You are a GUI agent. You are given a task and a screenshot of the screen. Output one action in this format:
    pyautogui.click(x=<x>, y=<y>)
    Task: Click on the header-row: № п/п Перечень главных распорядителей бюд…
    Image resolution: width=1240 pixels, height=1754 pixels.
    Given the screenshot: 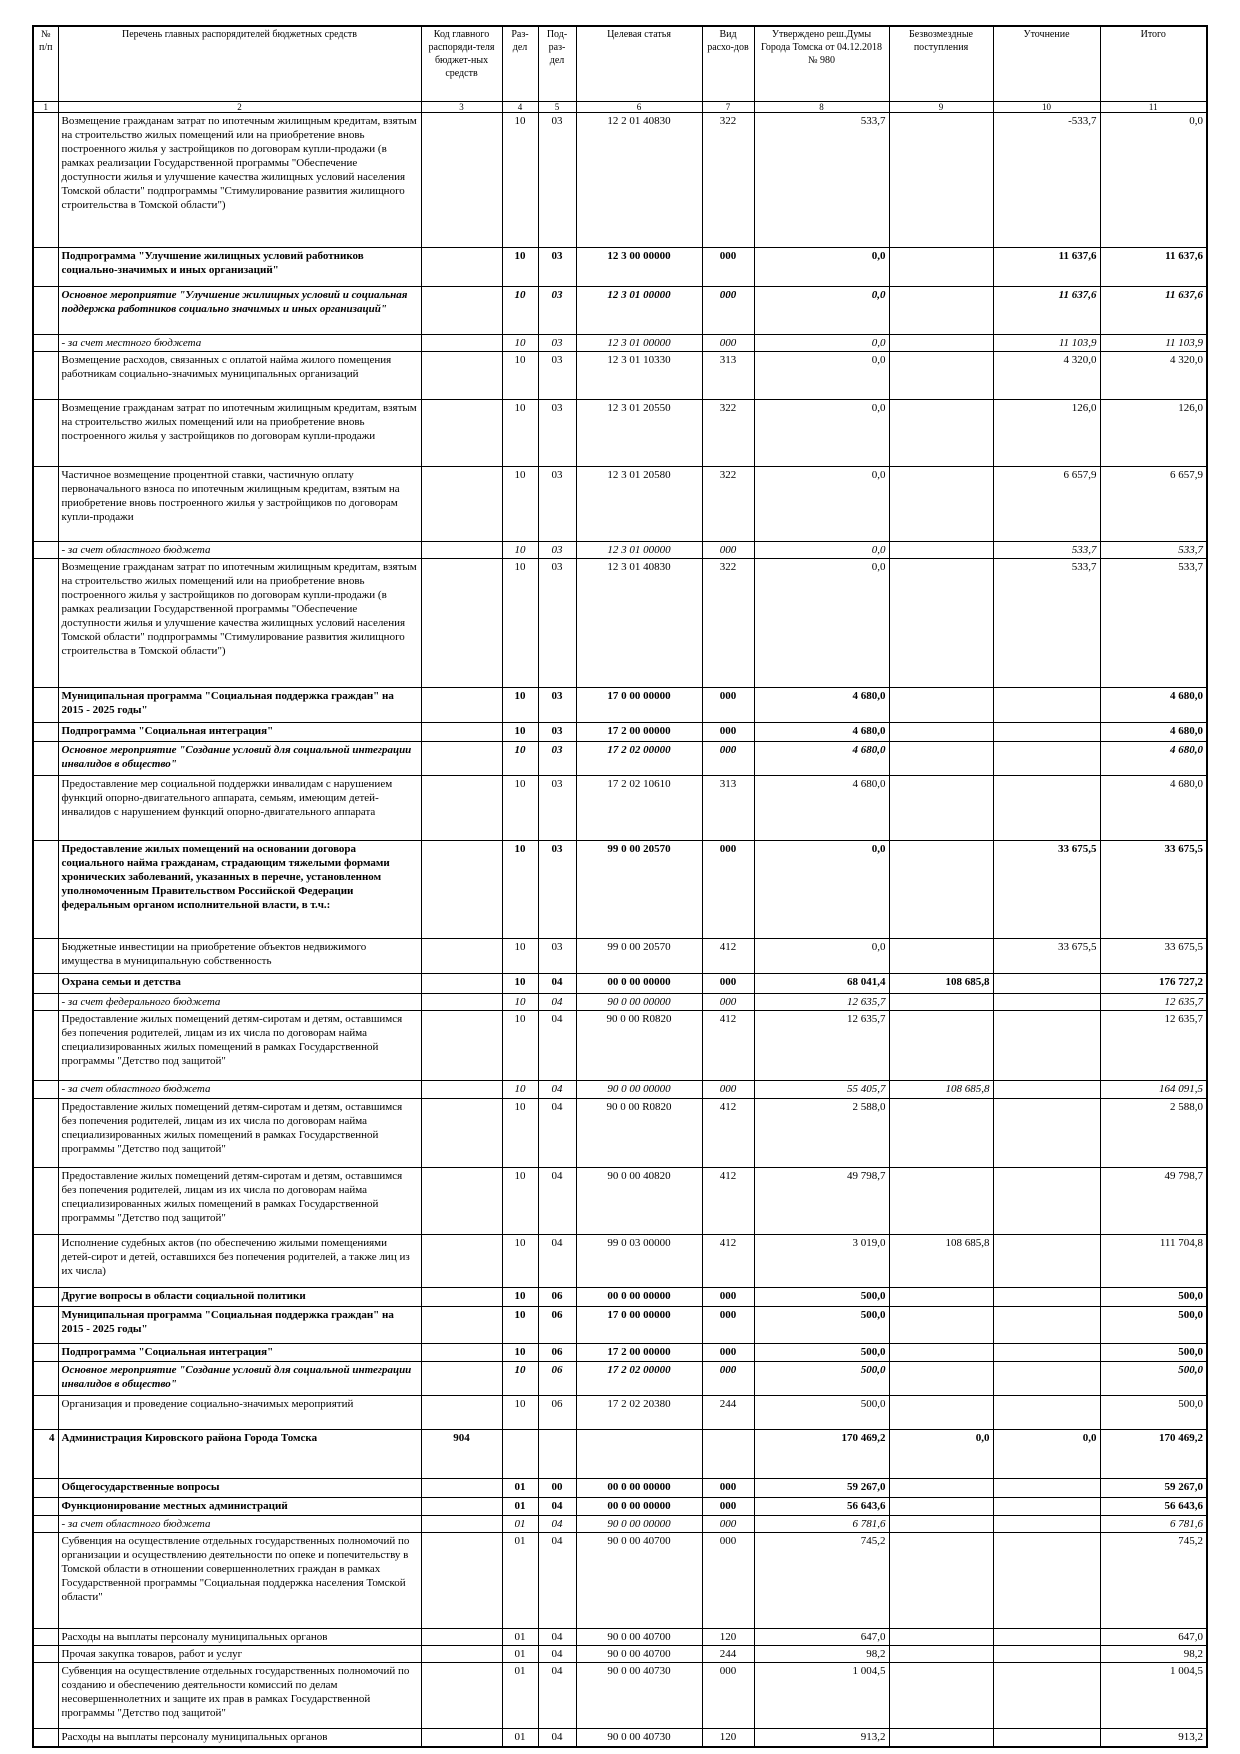 What is the action you would take?
    pyautogui.click(x=620, y=63)
    